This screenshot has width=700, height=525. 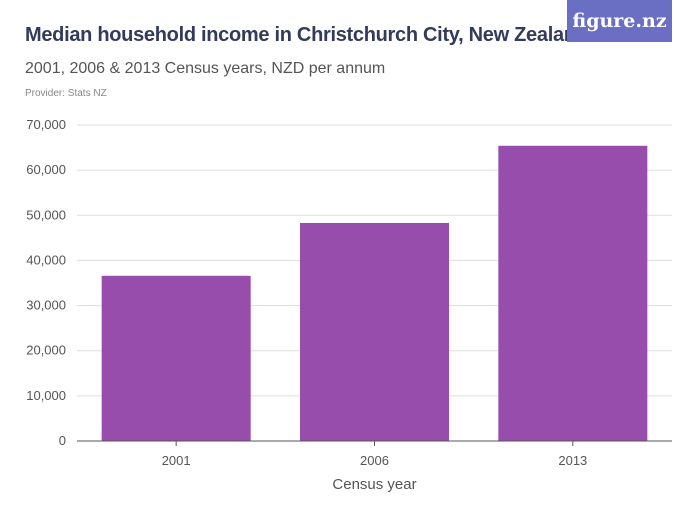 I want to click on y-tick-label: 40,000, so click(x=46, y=259).